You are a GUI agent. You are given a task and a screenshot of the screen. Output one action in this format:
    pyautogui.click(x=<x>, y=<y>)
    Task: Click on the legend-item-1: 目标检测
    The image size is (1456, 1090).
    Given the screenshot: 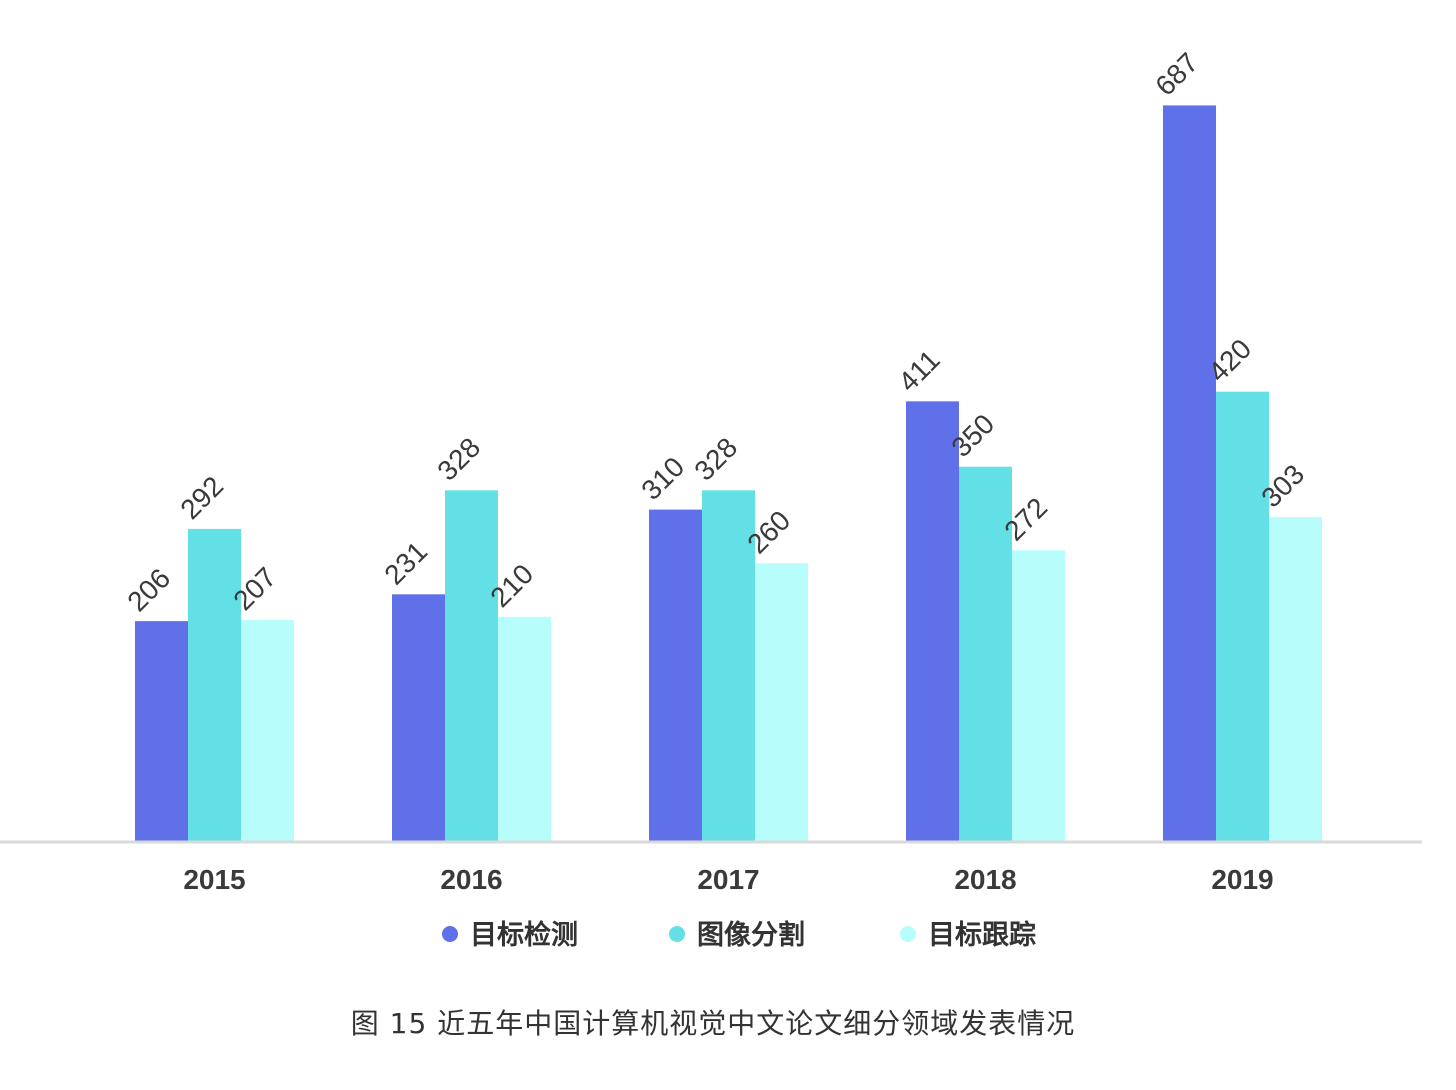 What is the action you would take?
    pyautogui.click(x=510, y=935)
    